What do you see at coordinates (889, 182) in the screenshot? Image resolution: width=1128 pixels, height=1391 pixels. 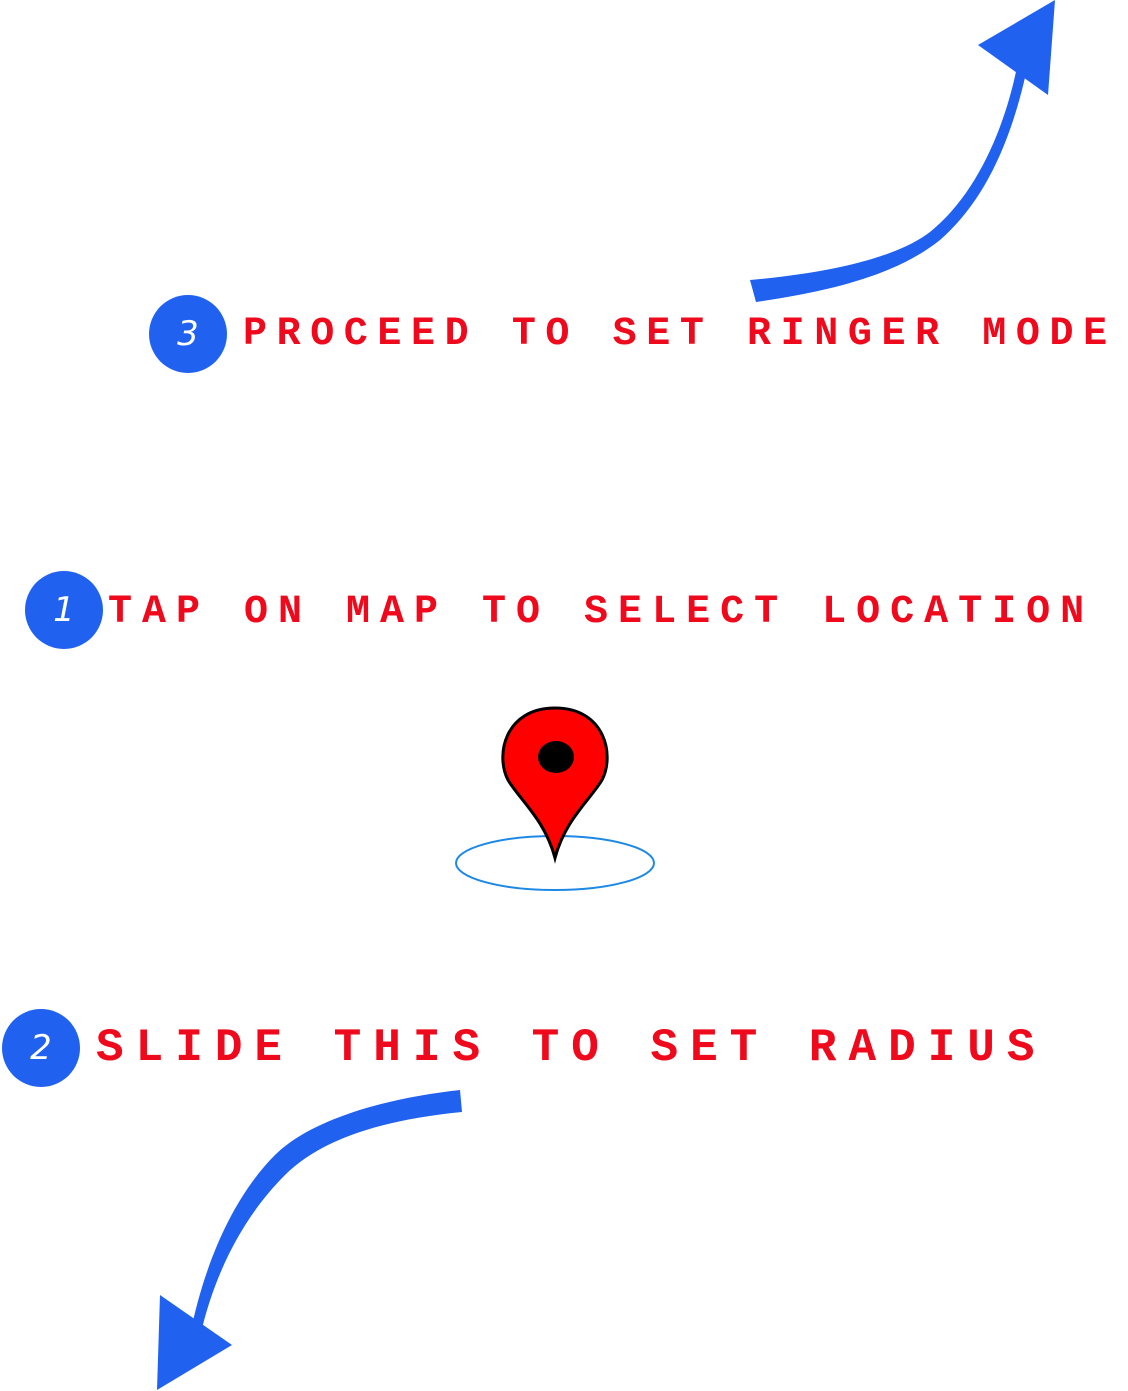 I see `arrow-to-ringer` at bounding box center [889, 182].